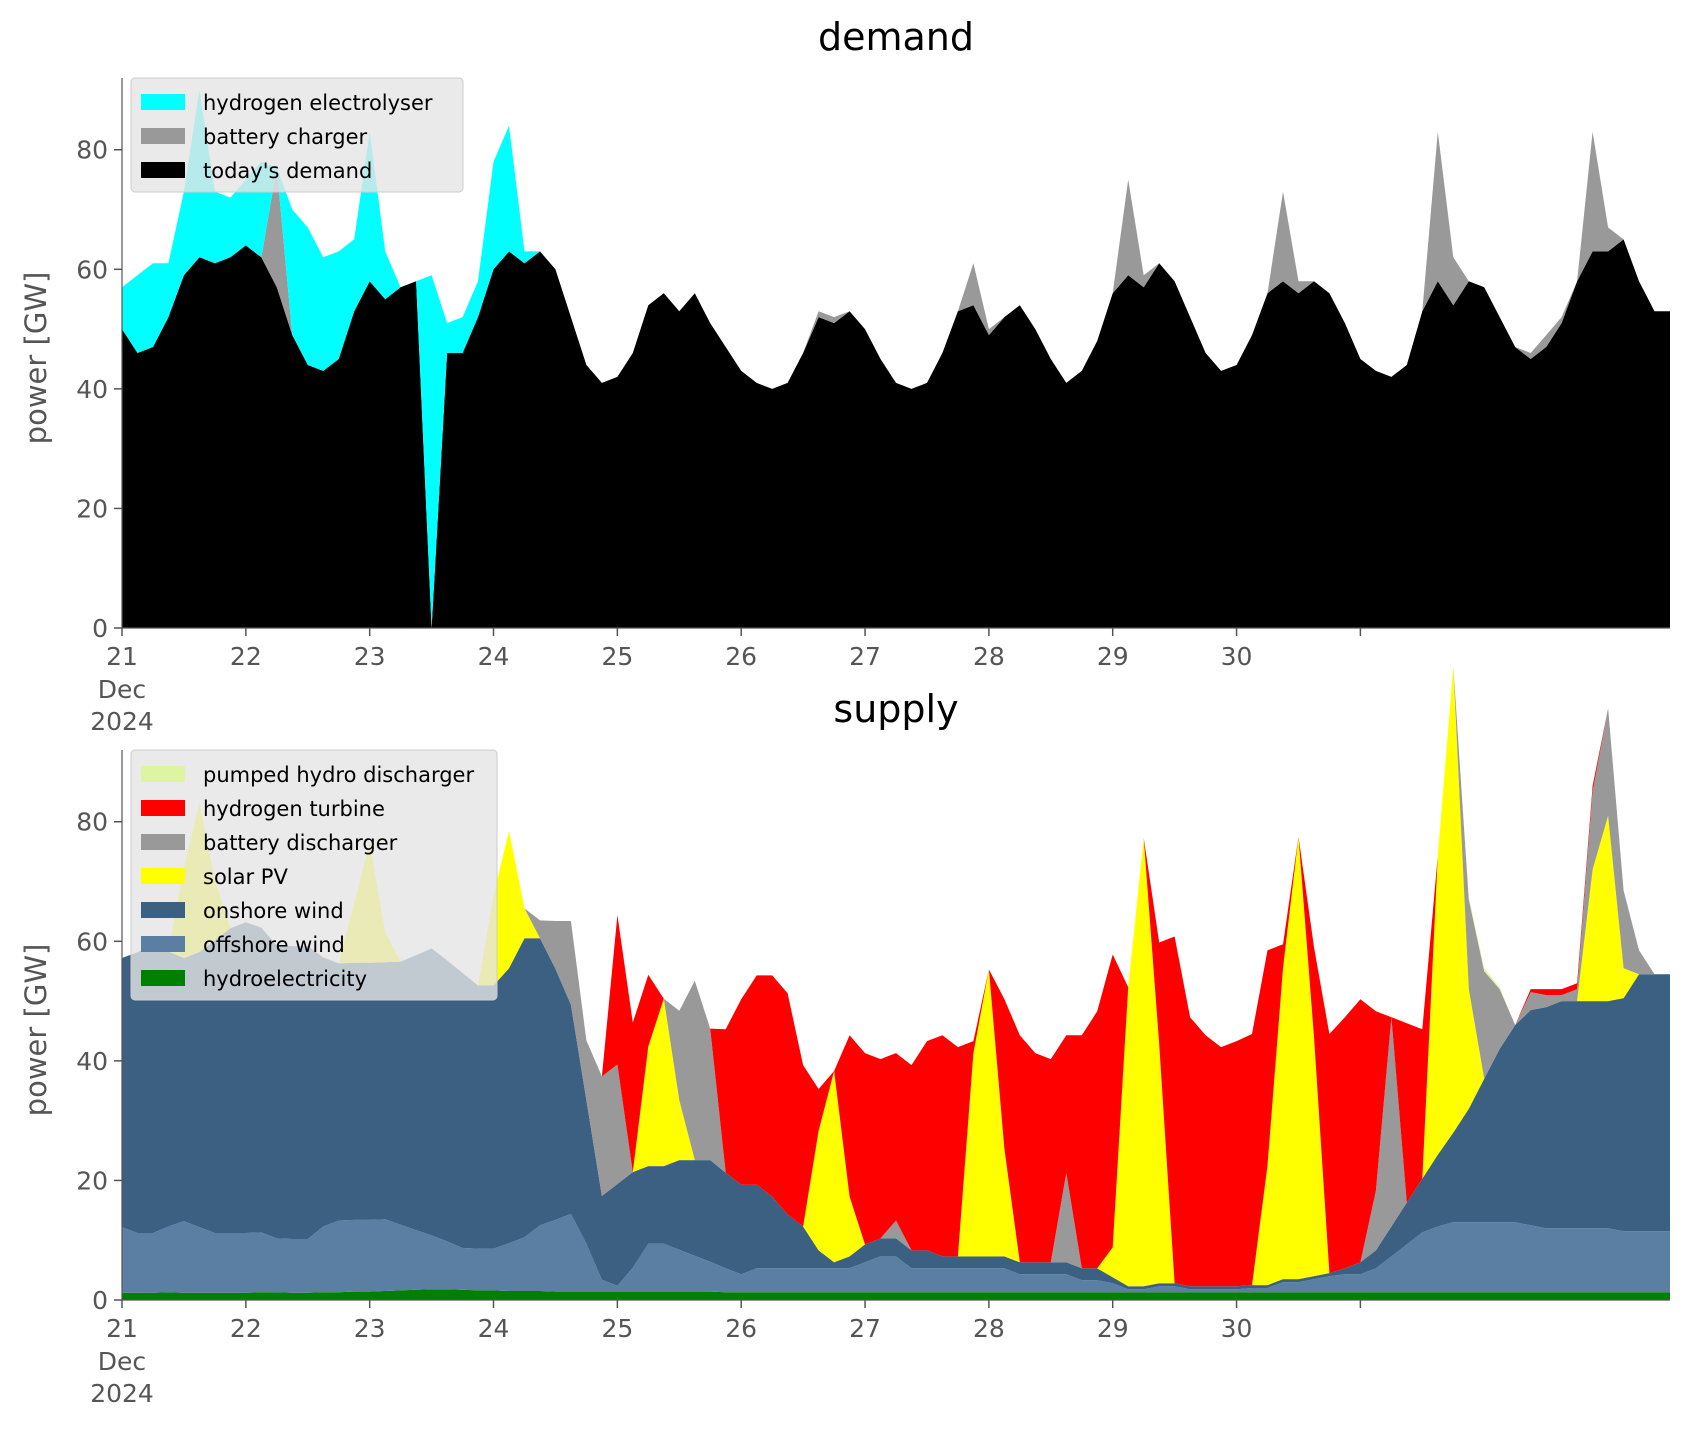 The image size is (1688, 1431). What do you see at coordinates (896, 37) in the screenshot?
I see `chart-title: demand` at bounding box center [896, 37].